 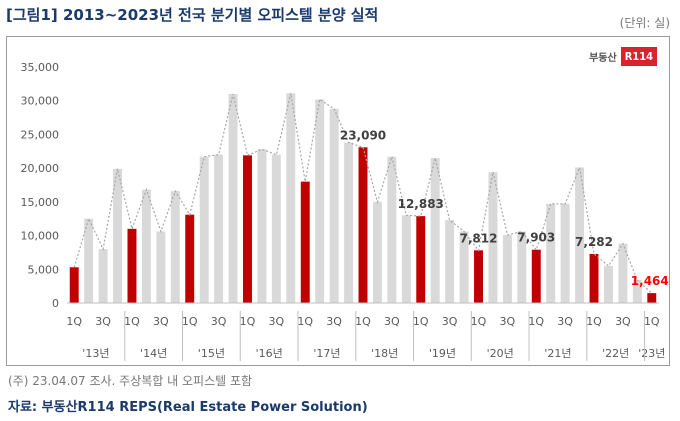 I want to click on y-tick-label: 35,000, so click(x=40, y=67).